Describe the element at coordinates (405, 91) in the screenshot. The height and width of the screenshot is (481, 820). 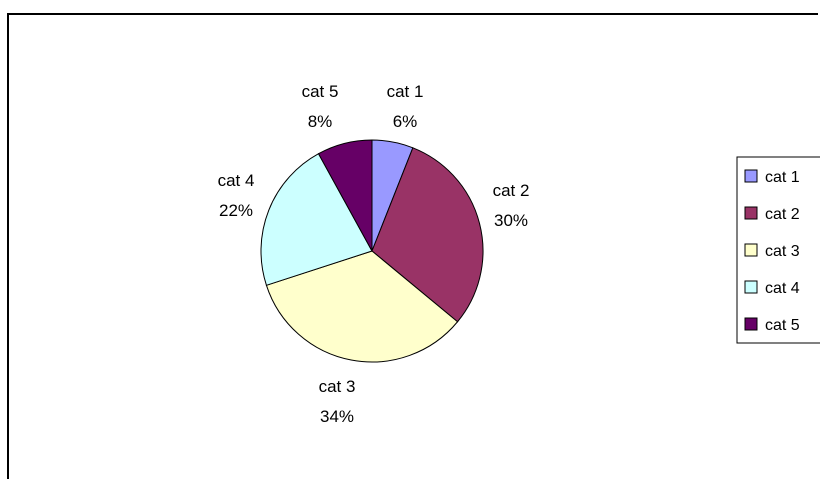
I see `data-label-category-1: cat 1` at that location.